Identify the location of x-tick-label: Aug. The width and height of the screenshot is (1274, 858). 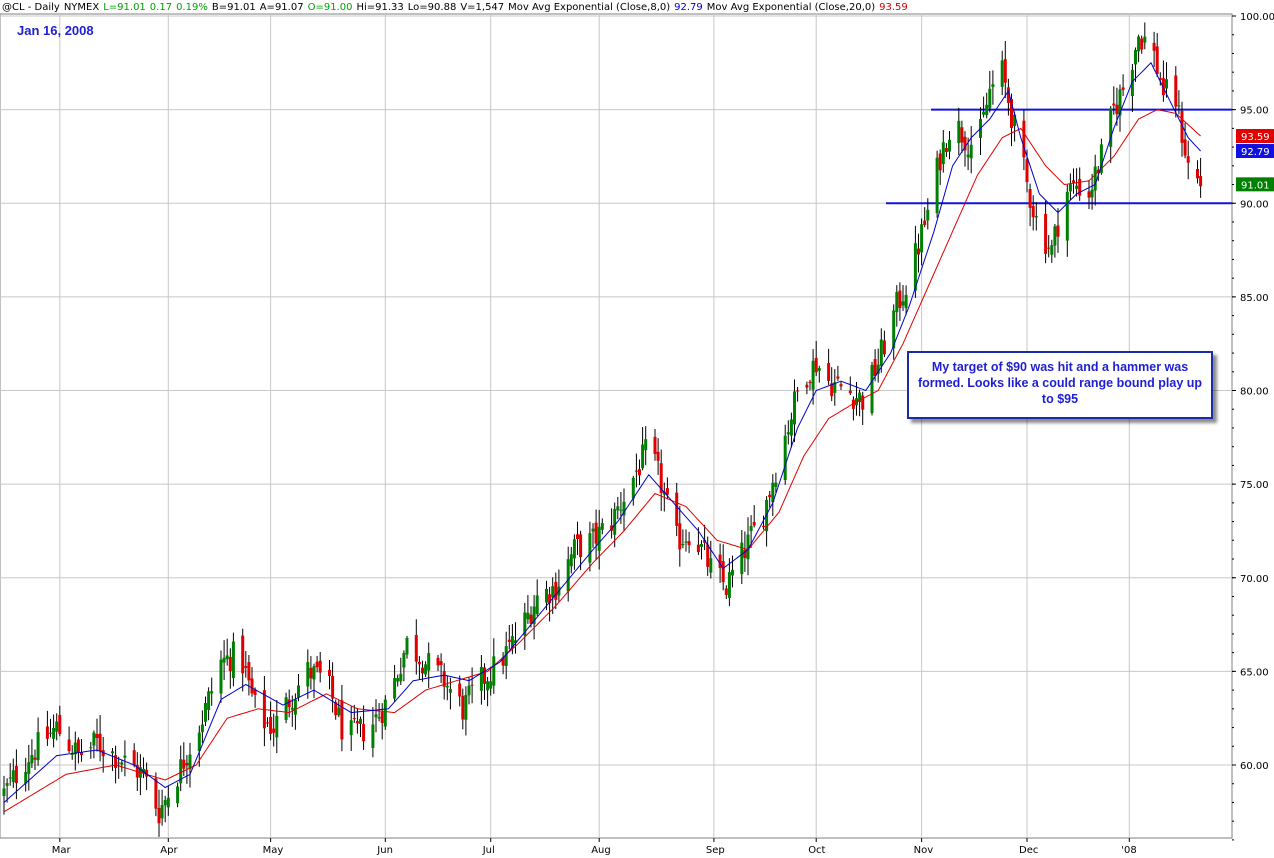
(601, 850).